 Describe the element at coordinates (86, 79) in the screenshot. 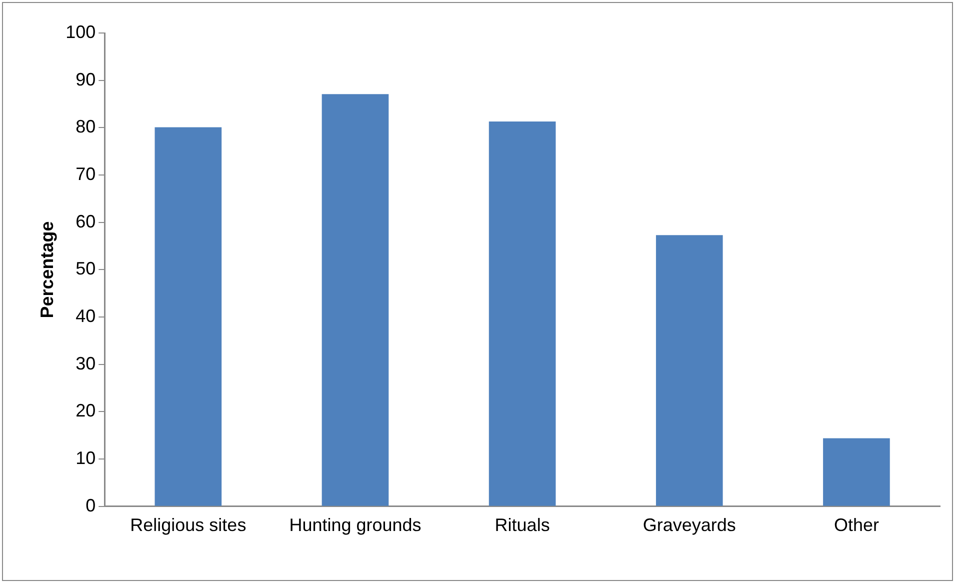

I see `y-tick-label: 90` at that location.